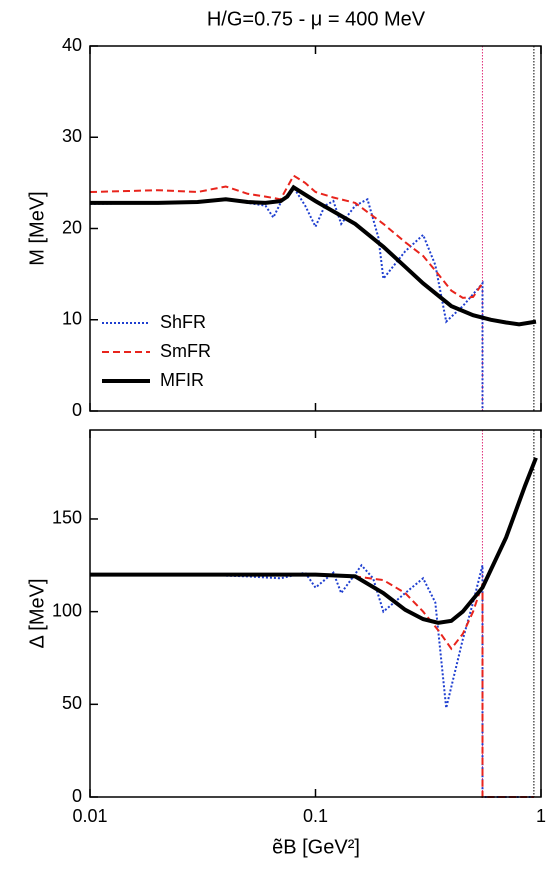  What do you see at coordinates (72, 136) in the screenshot?
I see `y-tick-label: 30` at bounding box center [72, 136].